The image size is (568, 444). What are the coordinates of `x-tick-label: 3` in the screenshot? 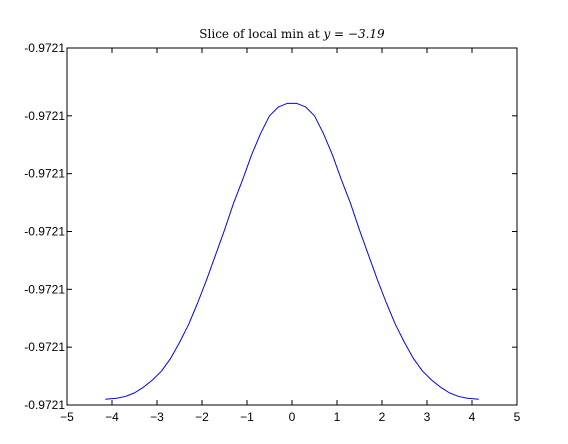 It's located at (427, 417).